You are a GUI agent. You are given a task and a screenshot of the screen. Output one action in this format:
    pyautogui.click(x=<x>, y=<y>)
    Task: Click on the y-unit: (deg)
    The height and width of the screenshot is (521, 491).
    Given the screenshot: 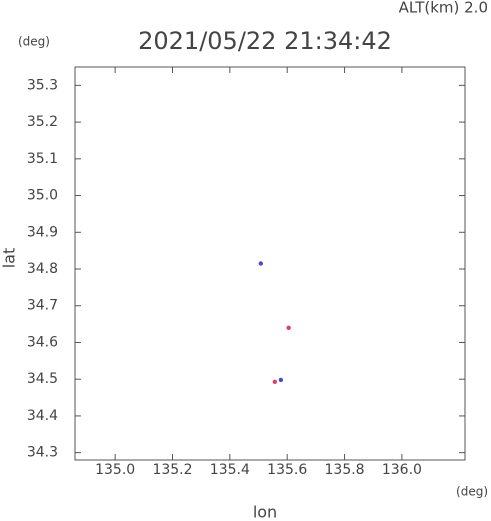 What is the action you would take?
    pyautogui.click(x=34, y=42)
    